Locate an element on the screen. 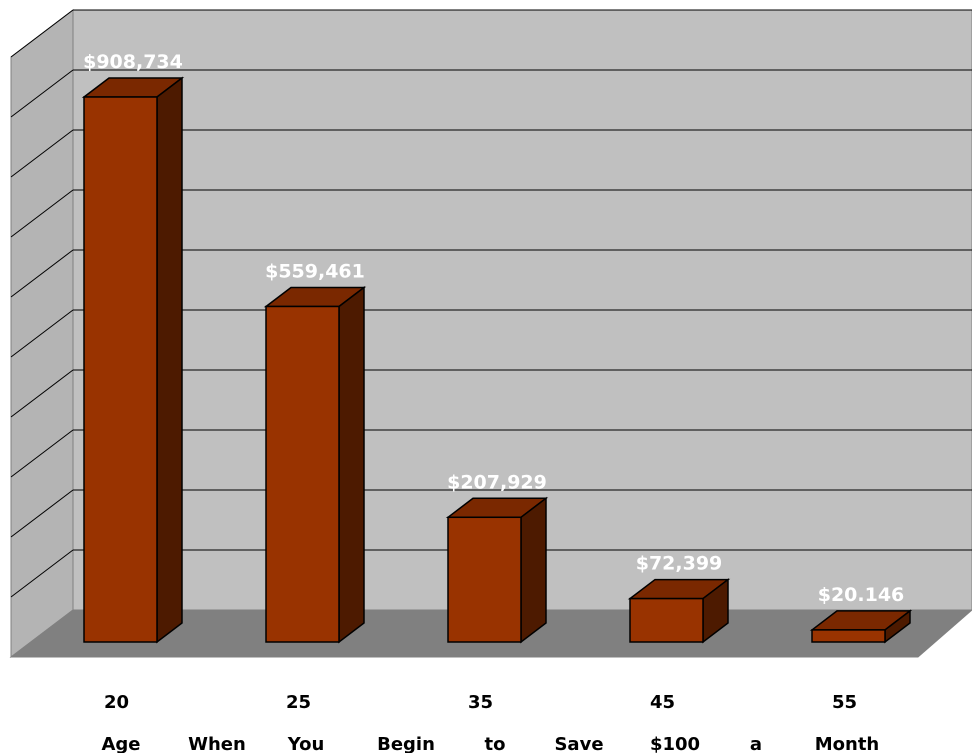 The image size is (972, 753). x-tick-label: 45 is located at coordinates (662, 702).